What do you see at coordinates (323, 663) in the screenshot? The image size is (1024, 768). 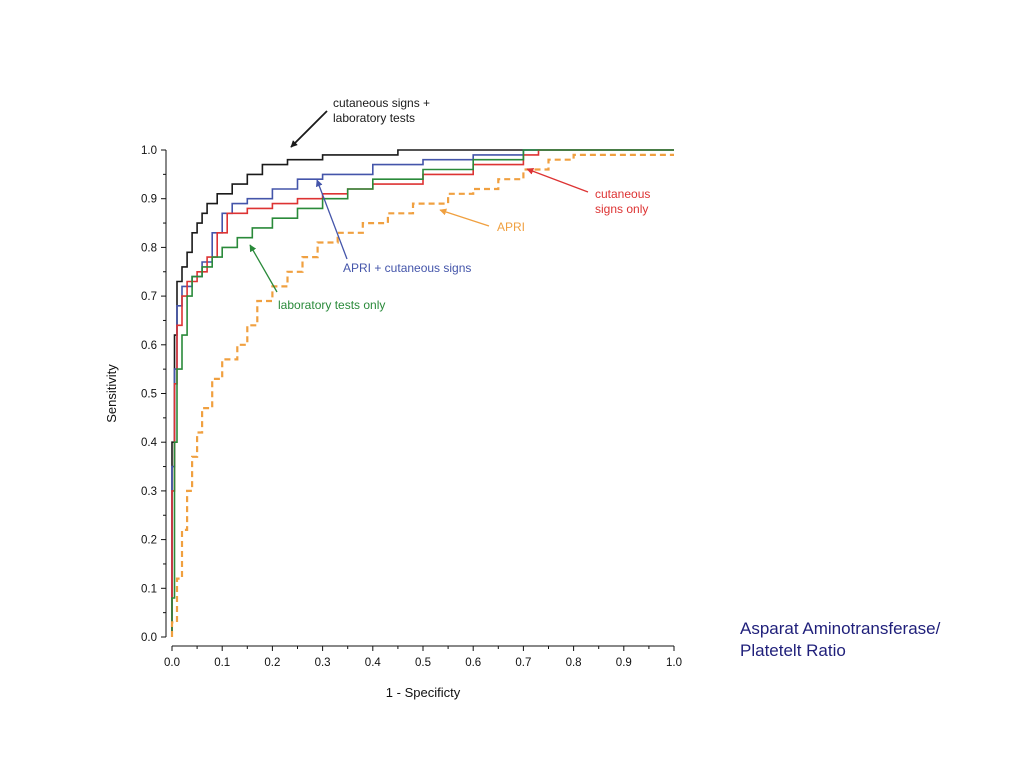 I see `x-tick-label: 0.3` at bounding box center [323, 663].